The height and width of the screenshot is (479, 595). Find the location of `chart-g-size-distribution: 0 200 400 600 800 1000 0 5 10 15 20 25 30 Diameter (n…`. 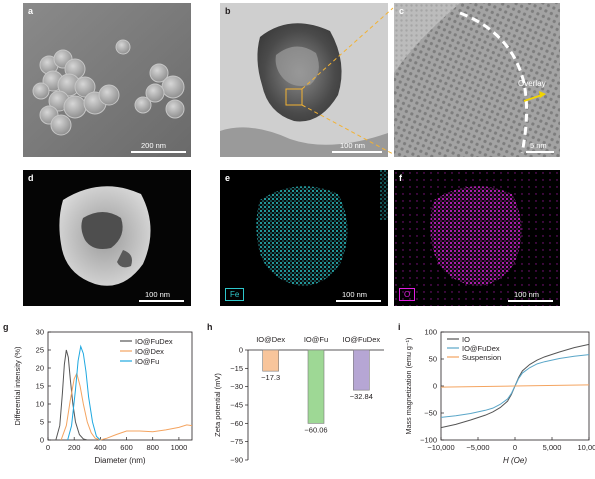

chart-g-size-distribution: 0 200 400 600 800 1000 0 5 10 15 20 25 30 Diameter (n… is located at coordinates (103, 396).